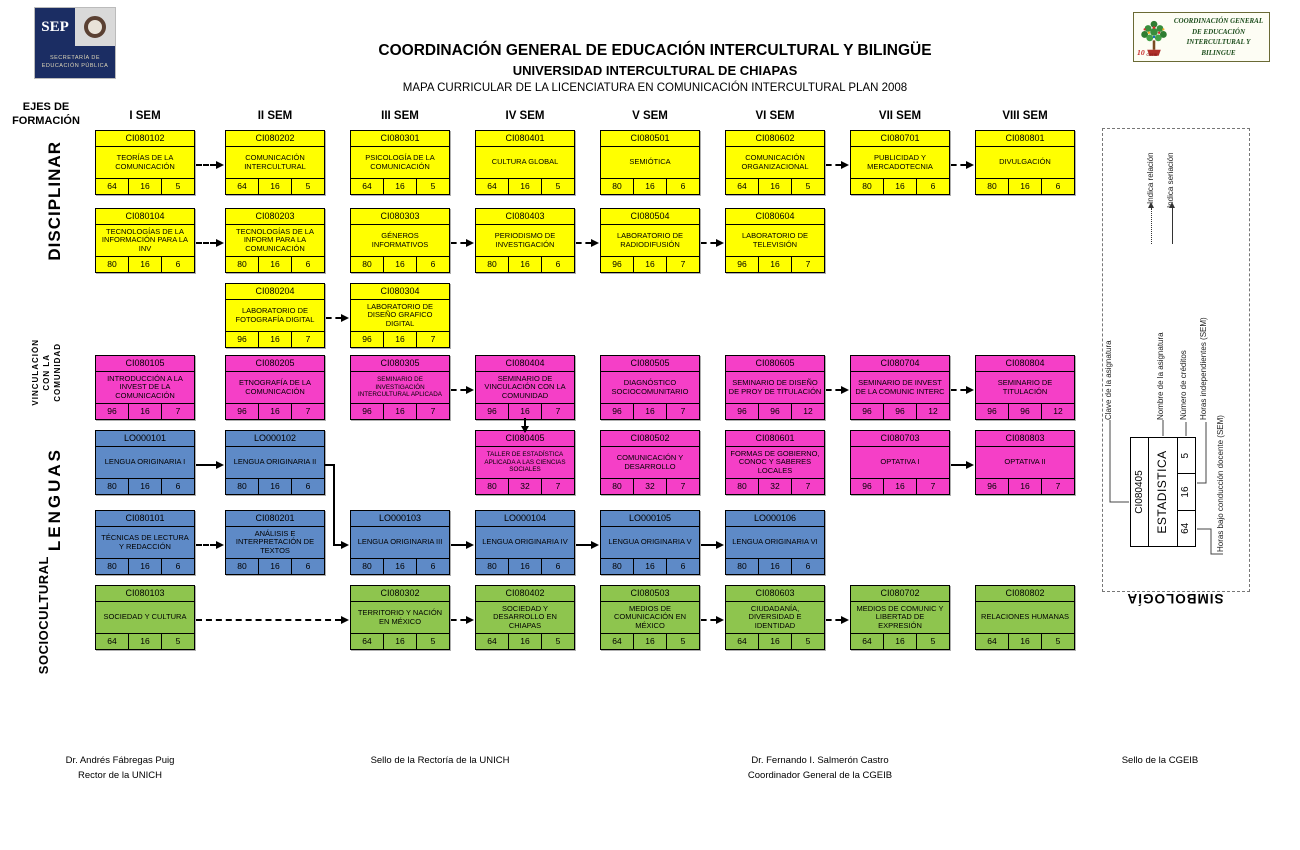 The image size is (1300, 850). Describe the element at coordinates (1025, 116) in the screenshot. I see `semester-header: VIII SEM` at that location.